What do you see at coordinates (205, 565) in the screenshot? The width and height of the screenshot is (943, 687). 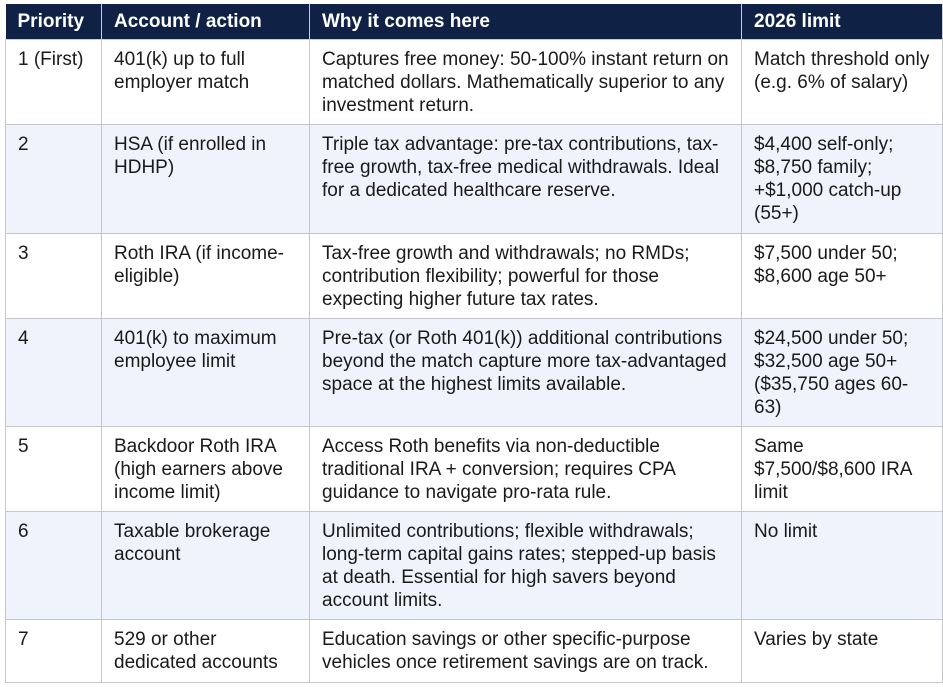 I see `account-cell: Taxable brokerage account` at bounding box center [205, 565].